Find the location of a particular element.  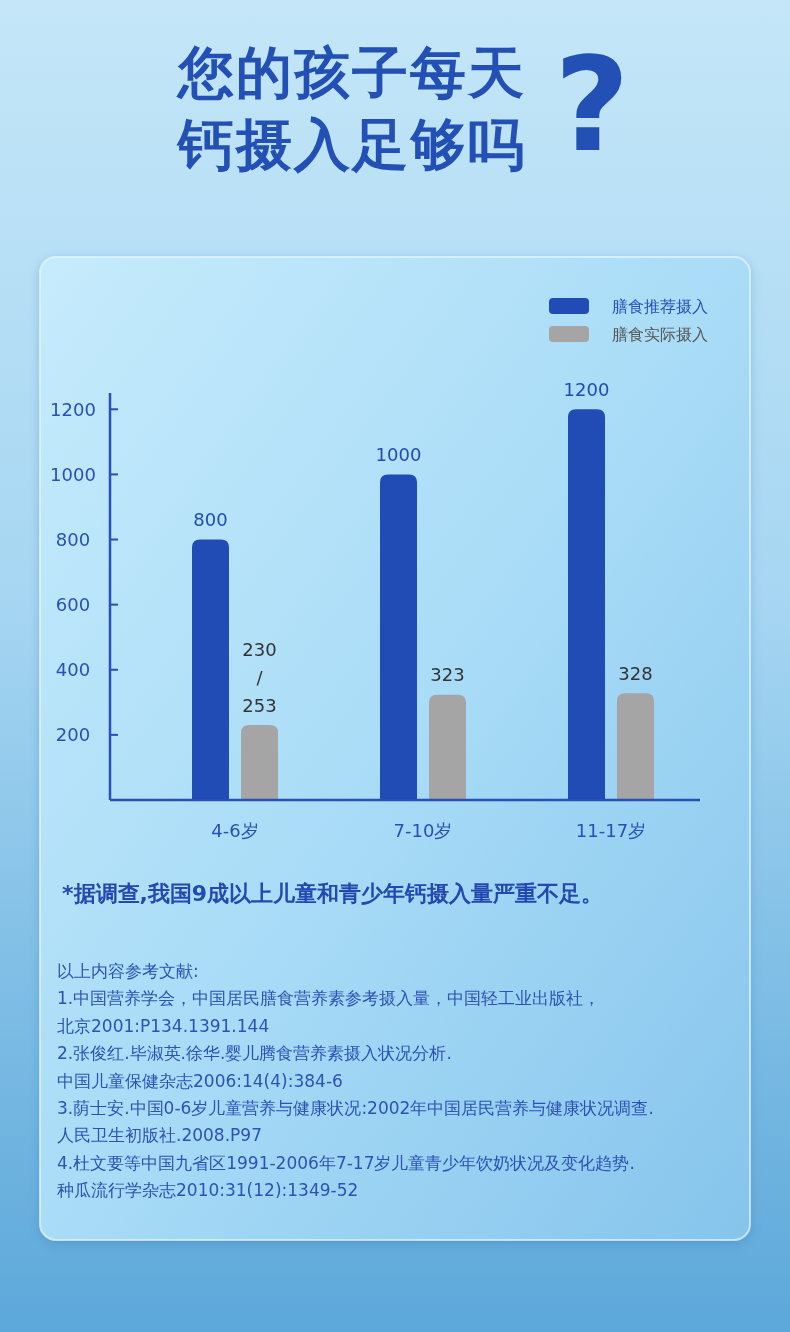

data-label: 328 is located at coordinates (635, 673).